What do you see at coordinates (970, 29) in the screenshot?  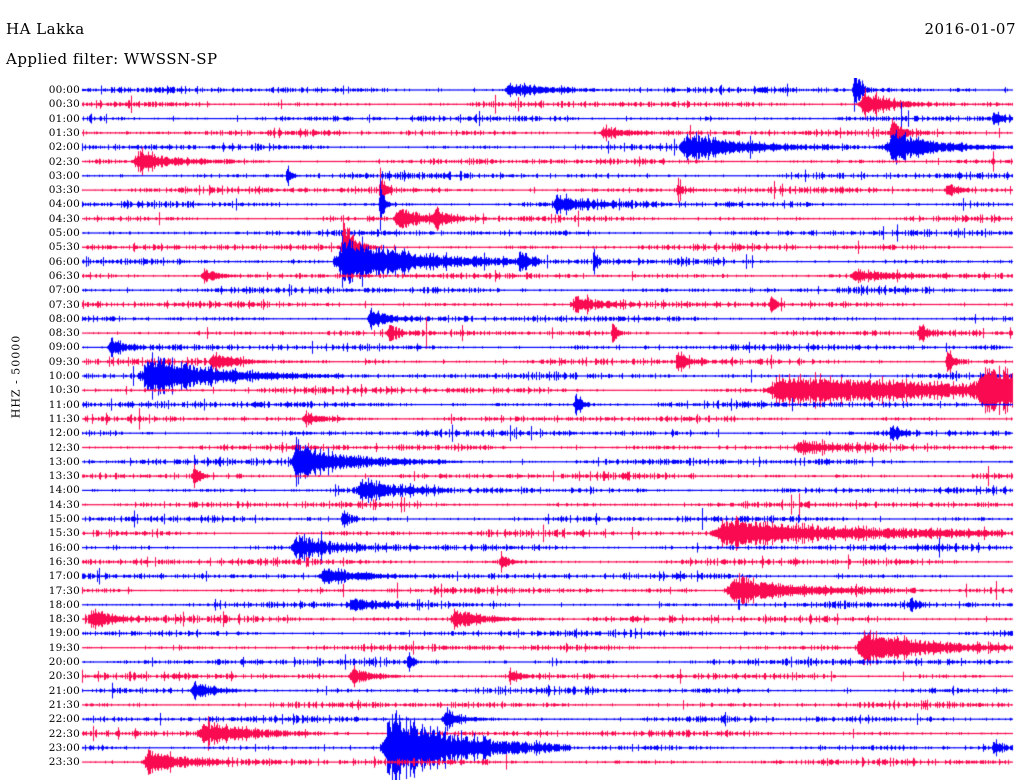 I see `record-date: 2016-01-07` at bounding box center [970, 29].